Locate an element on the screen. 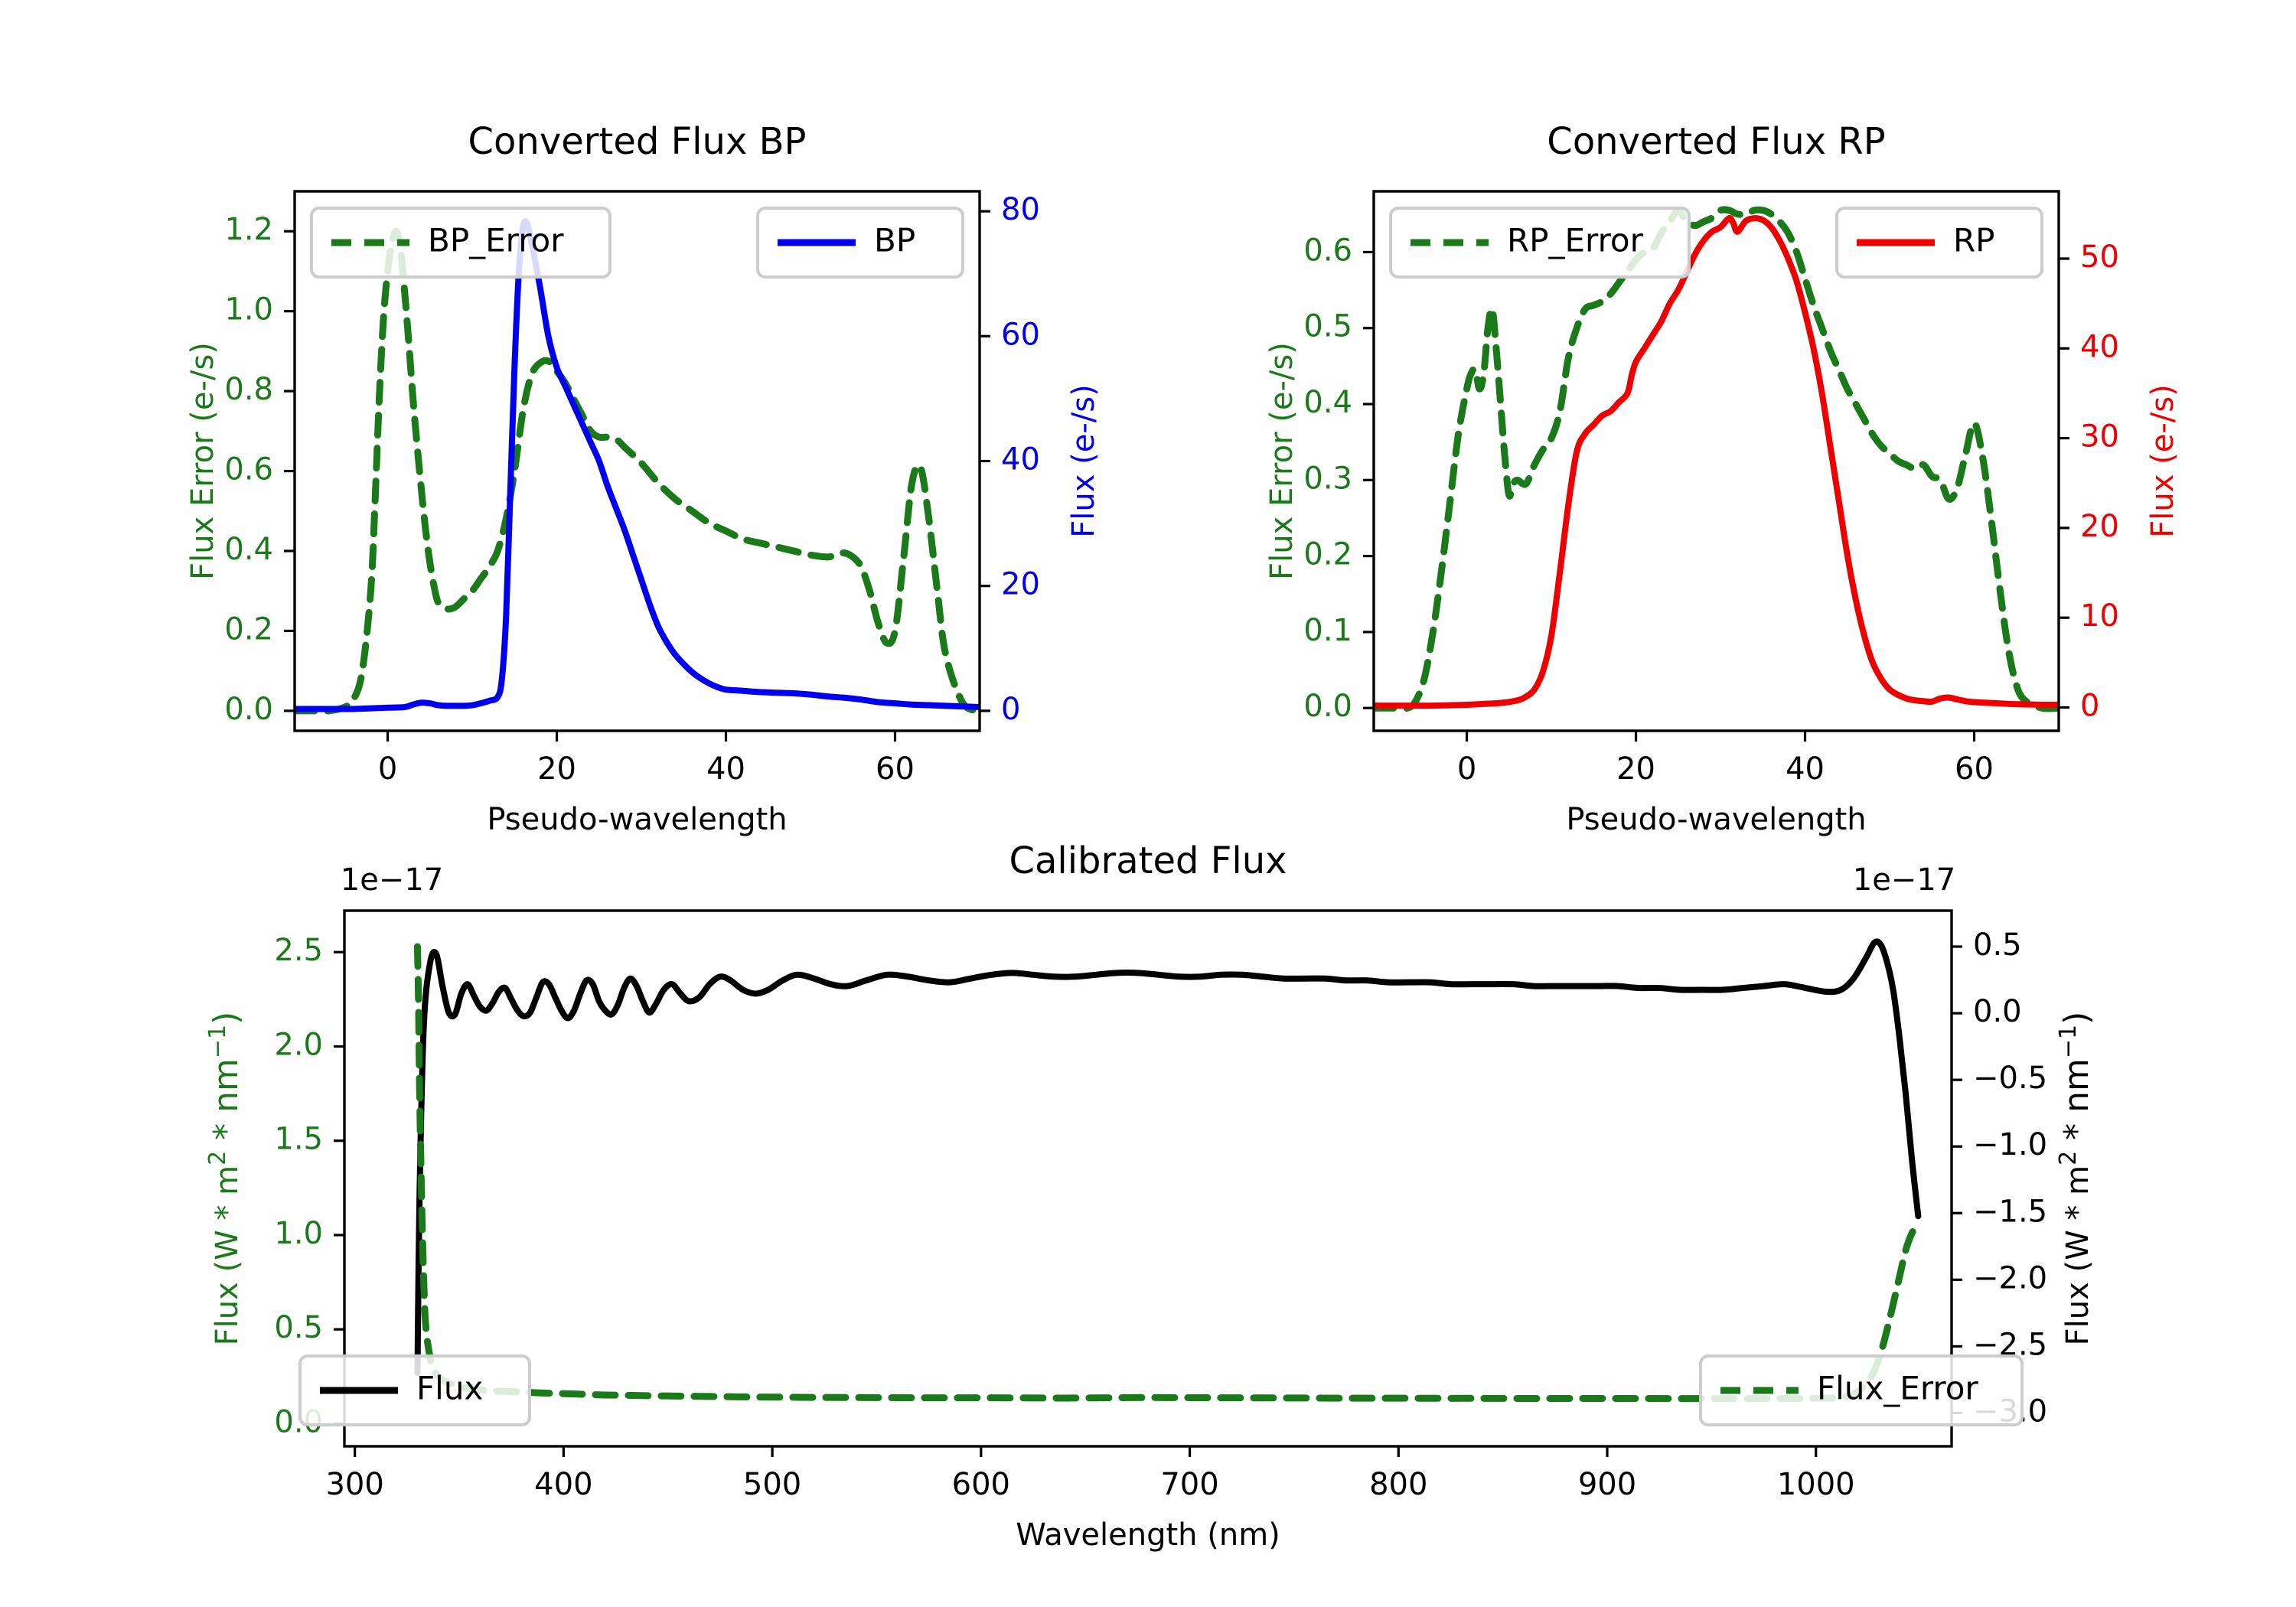  legend-rp-label: RP is located at coordinates (1974, 240).